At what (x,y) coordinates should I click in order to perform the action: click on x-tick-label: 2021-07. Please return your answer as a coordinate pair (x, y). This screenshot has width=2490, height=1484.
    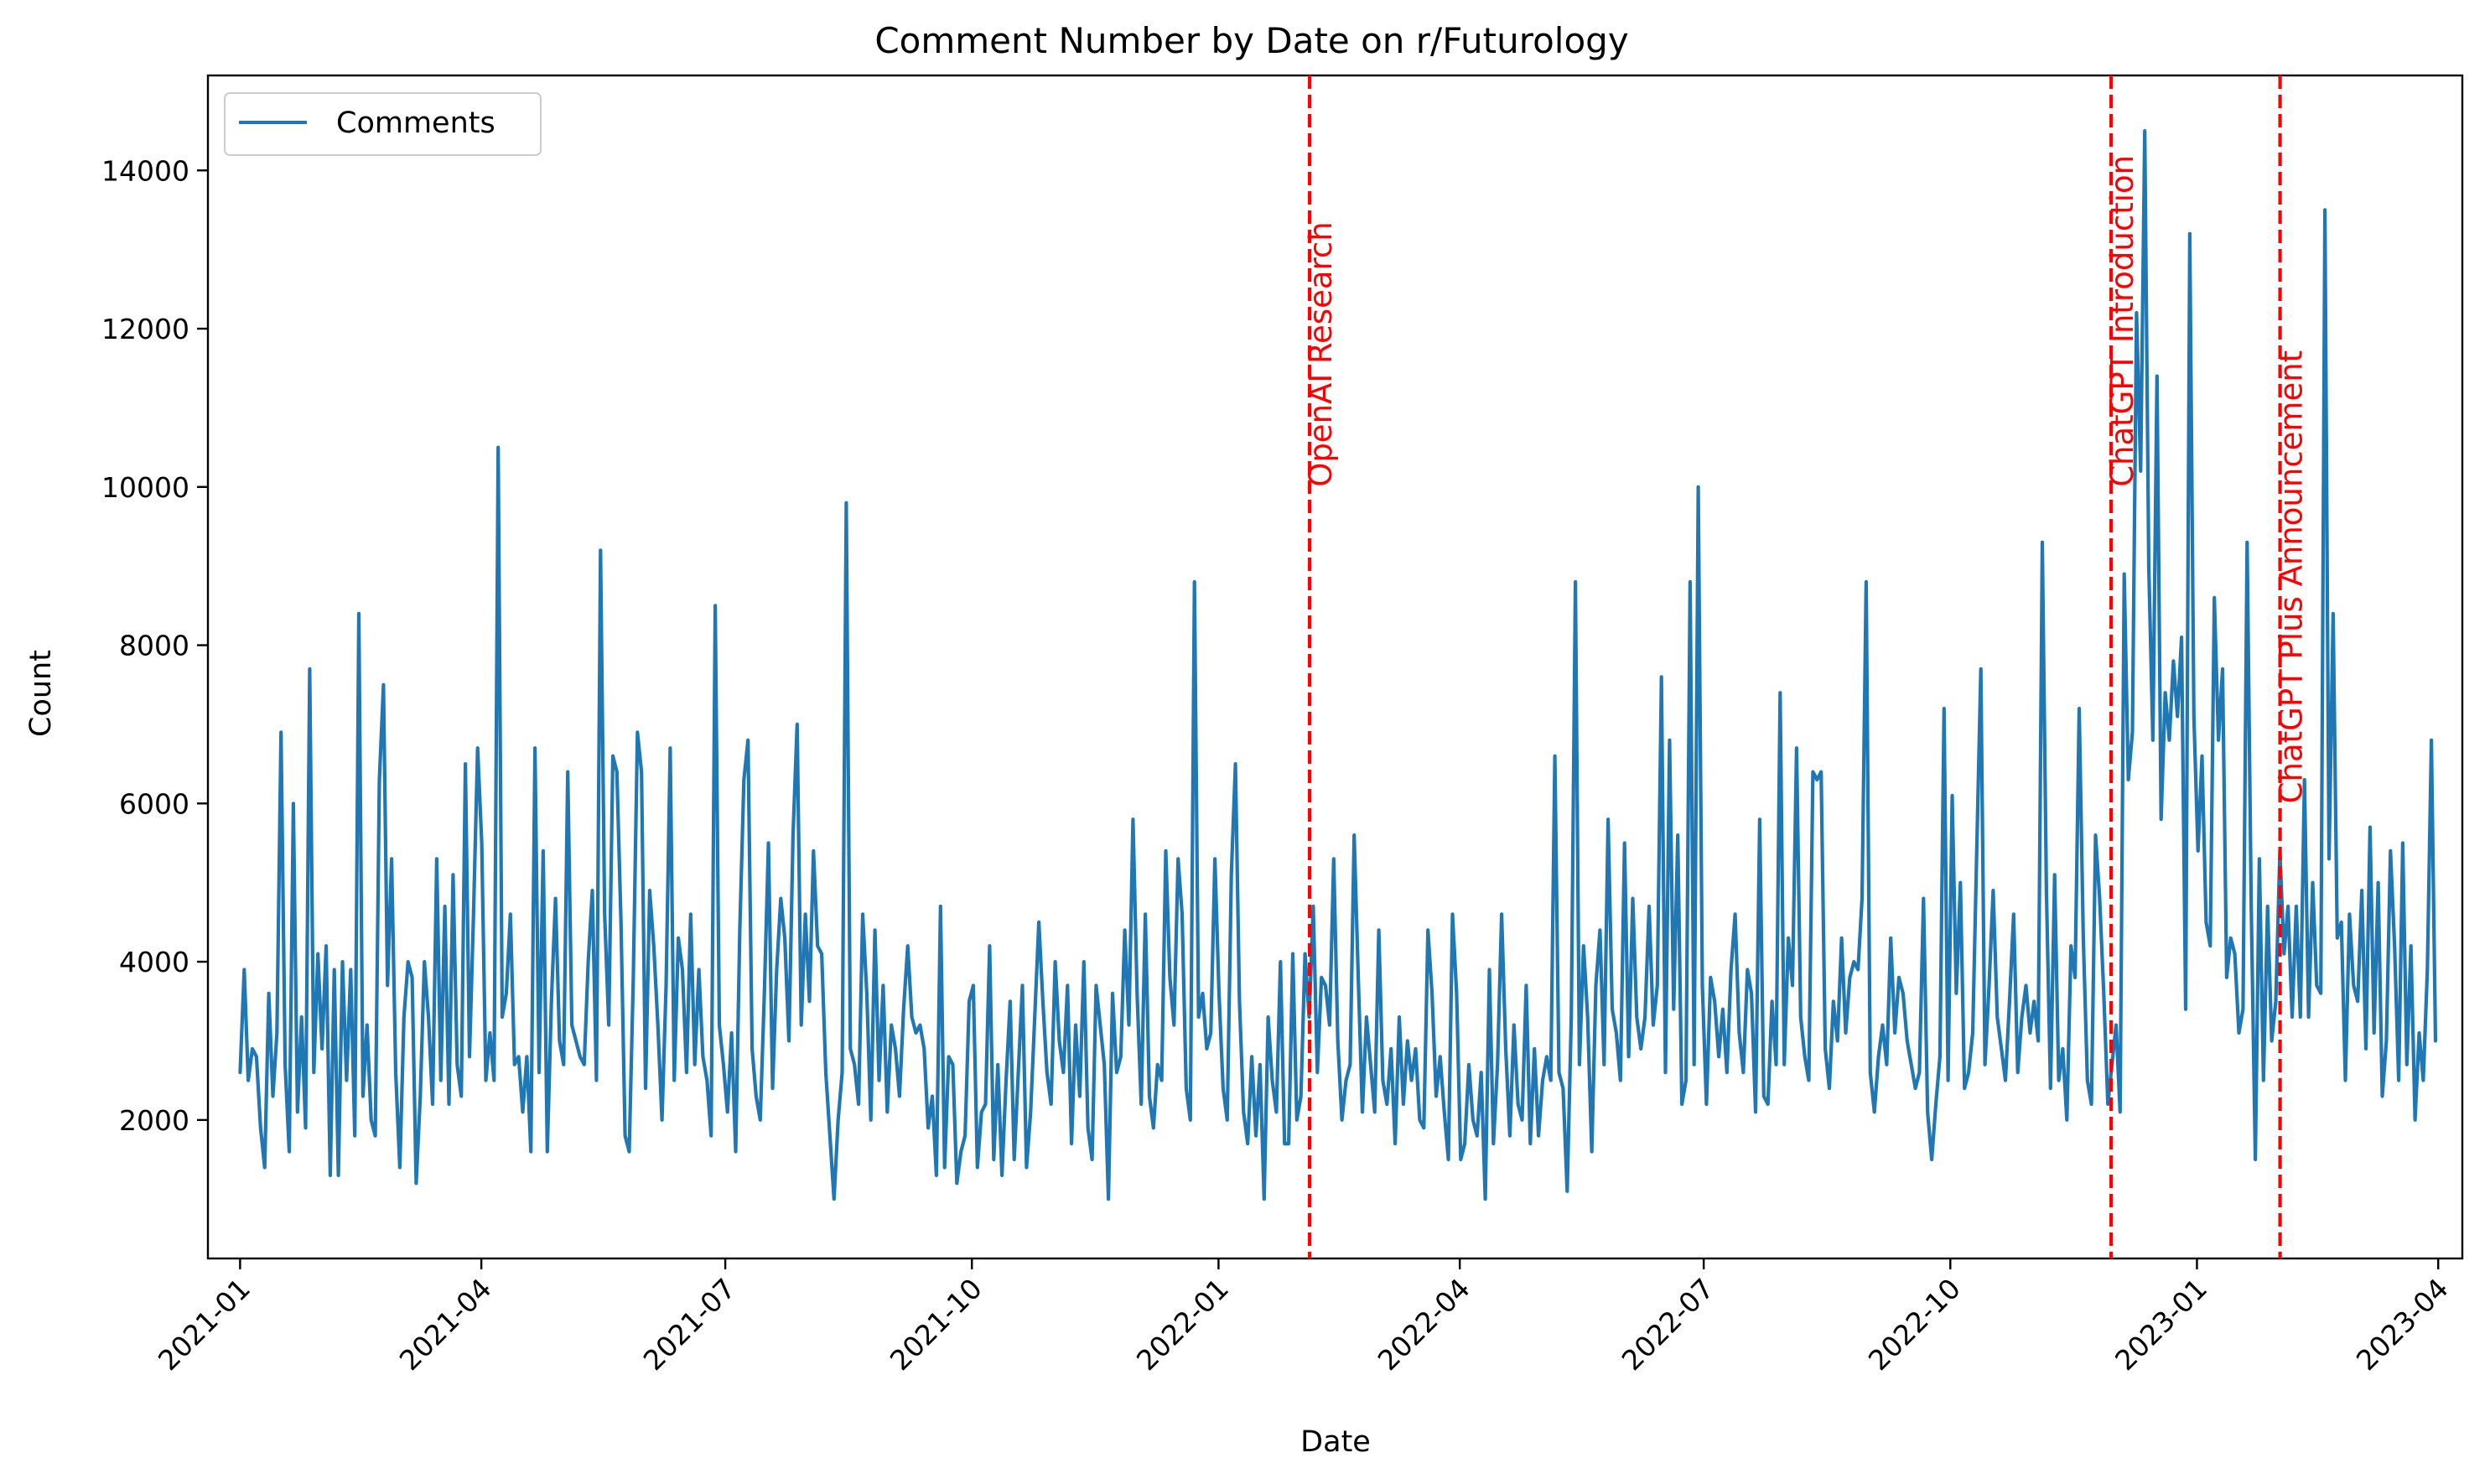
    Looking at the image, I should click on (689, 1324).